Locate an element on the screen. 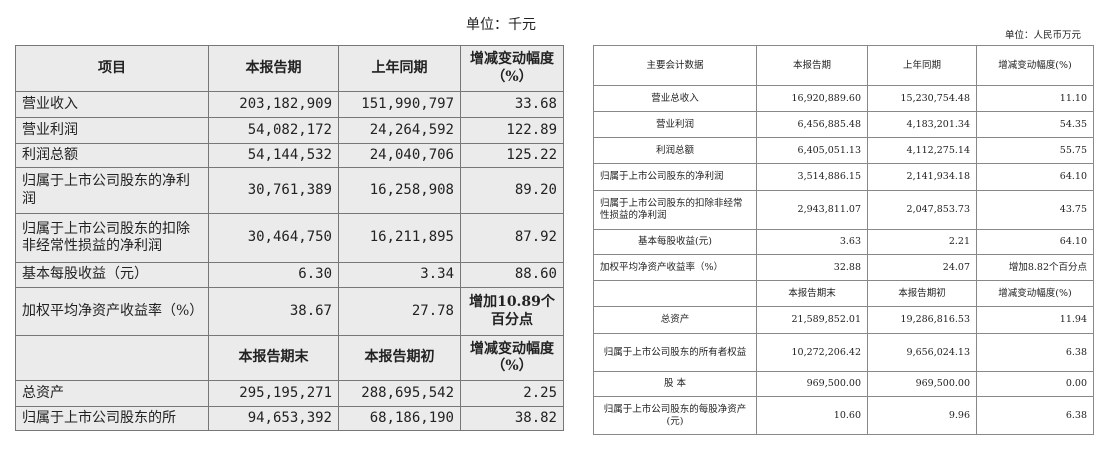  cell-value: 54,082,172 is located at coordinates (273, 130).